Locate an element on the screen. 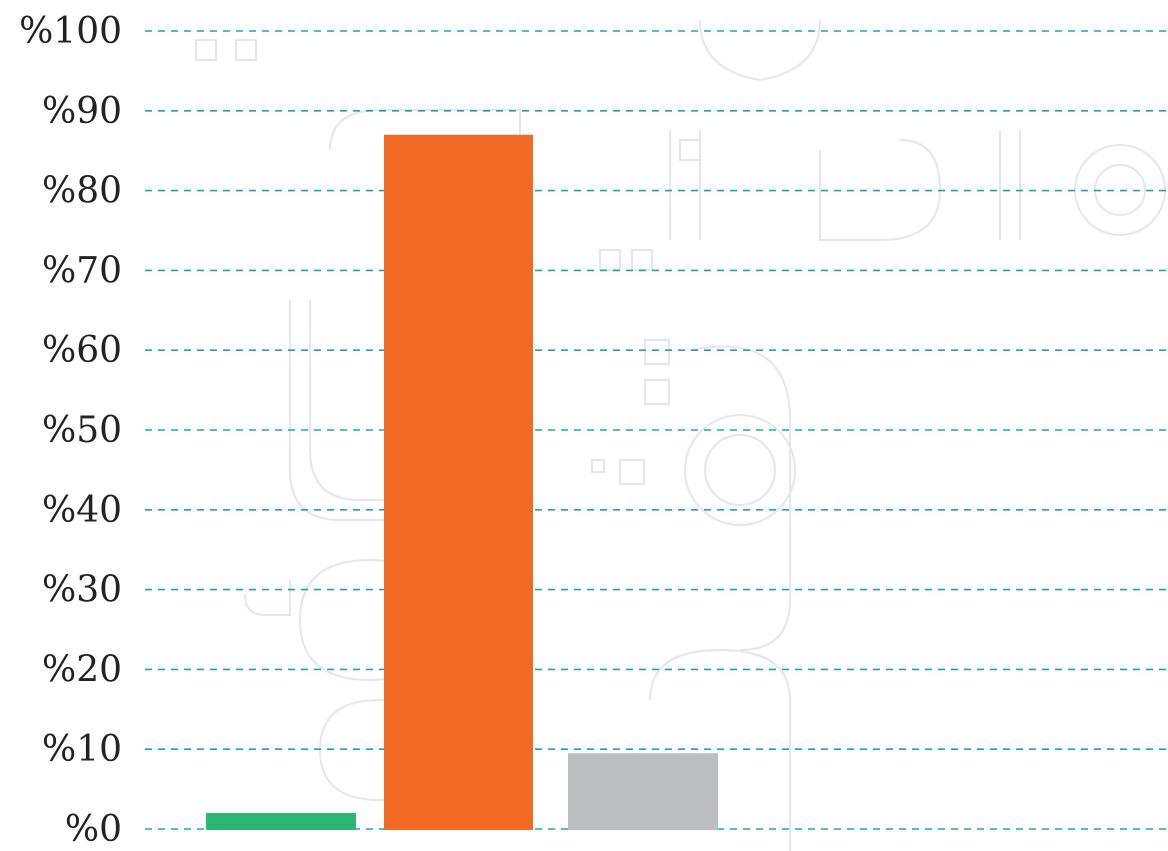 The image size is (1168, 851). y-tick-label: %70 is located at coordinates (82, 270).